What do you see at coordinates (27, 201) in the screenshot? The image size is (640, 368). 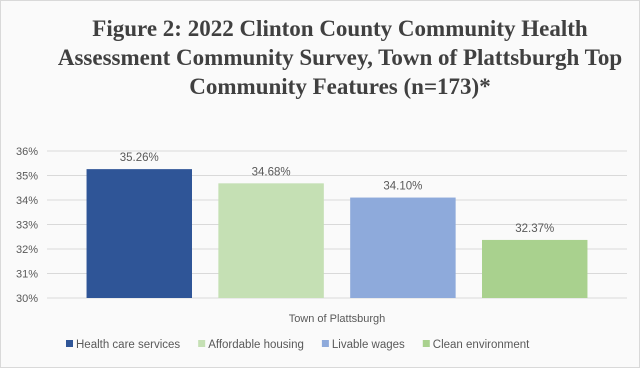 I see `y-tick-label: 34%` at bounding box center [27, 201].